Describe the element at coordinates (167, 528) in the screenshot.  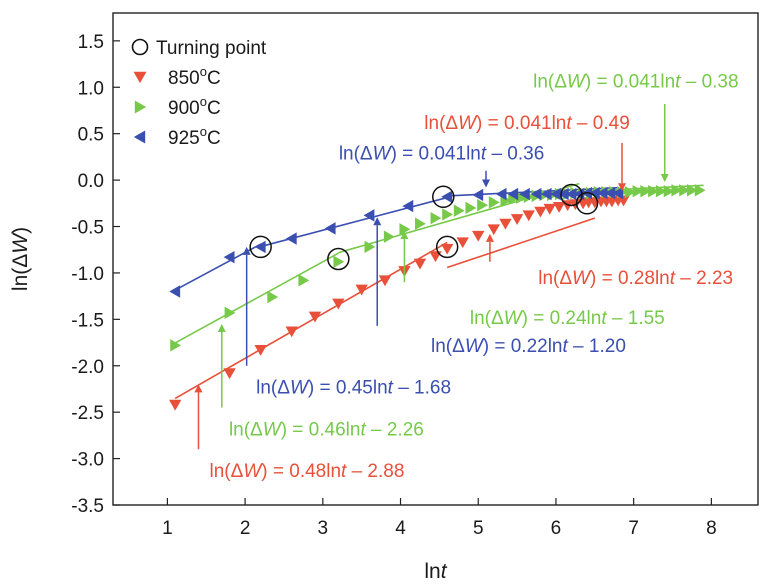
I see `x-tick-label: 1` at that location.